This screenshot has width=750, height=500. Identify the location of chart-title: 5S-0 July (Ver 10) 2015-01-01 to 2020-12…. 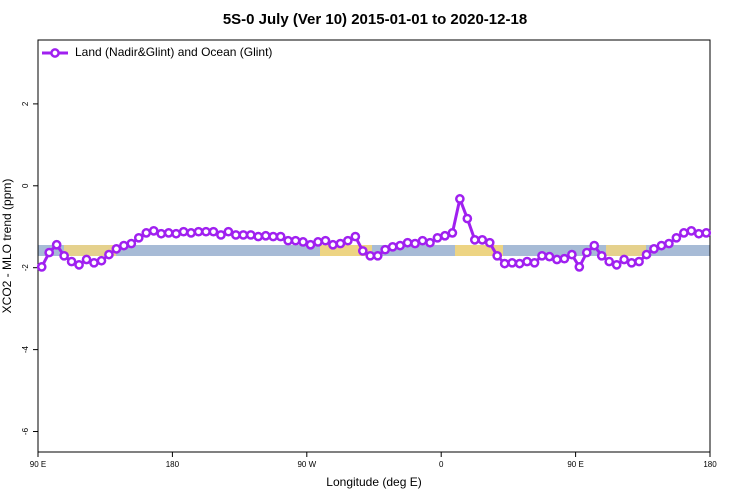
(375, 19).